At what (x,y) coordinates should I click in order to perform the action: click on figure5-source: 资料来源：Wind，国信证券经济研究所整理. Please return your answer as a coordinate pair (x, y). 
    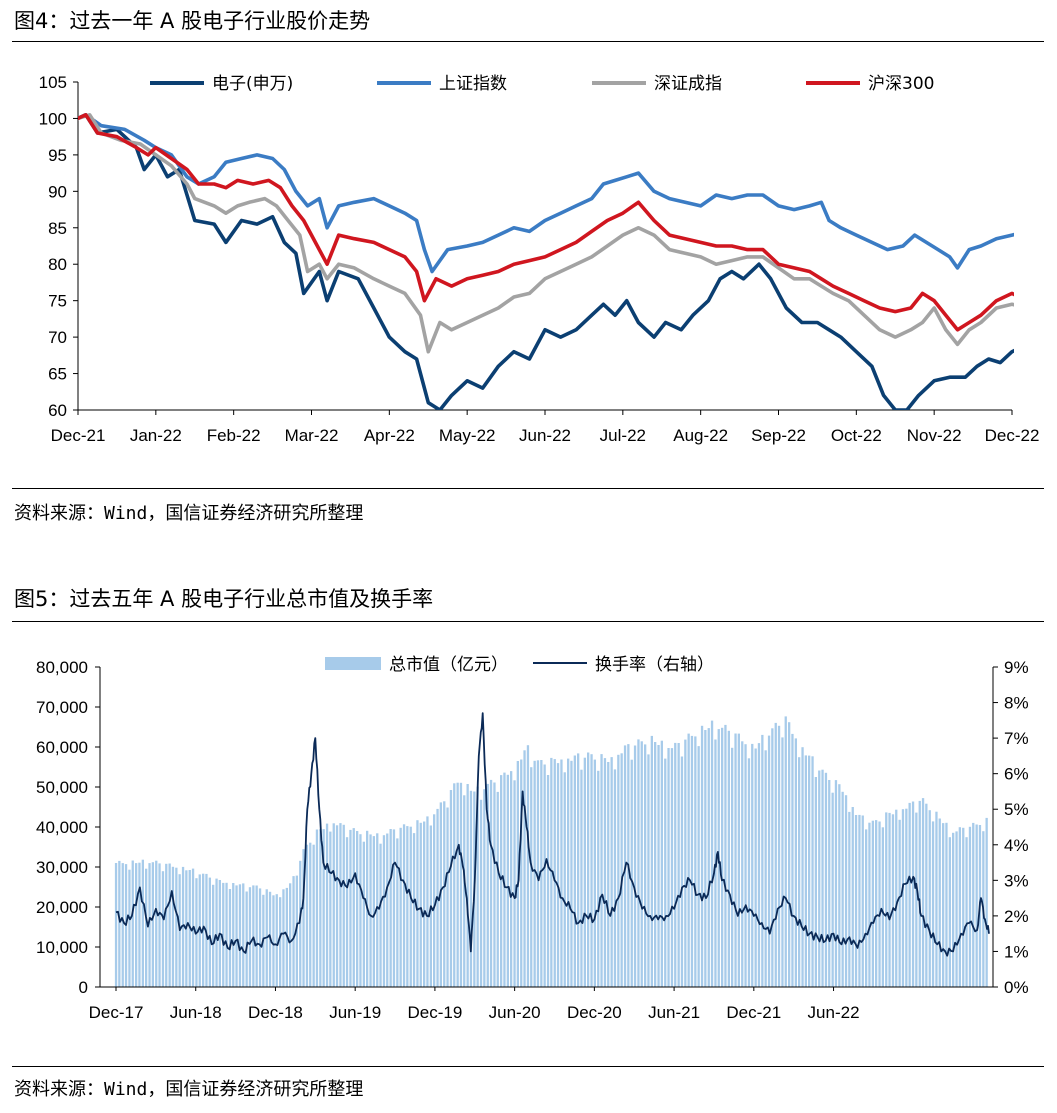
    Looking at the image, I should click on (189, 1089).